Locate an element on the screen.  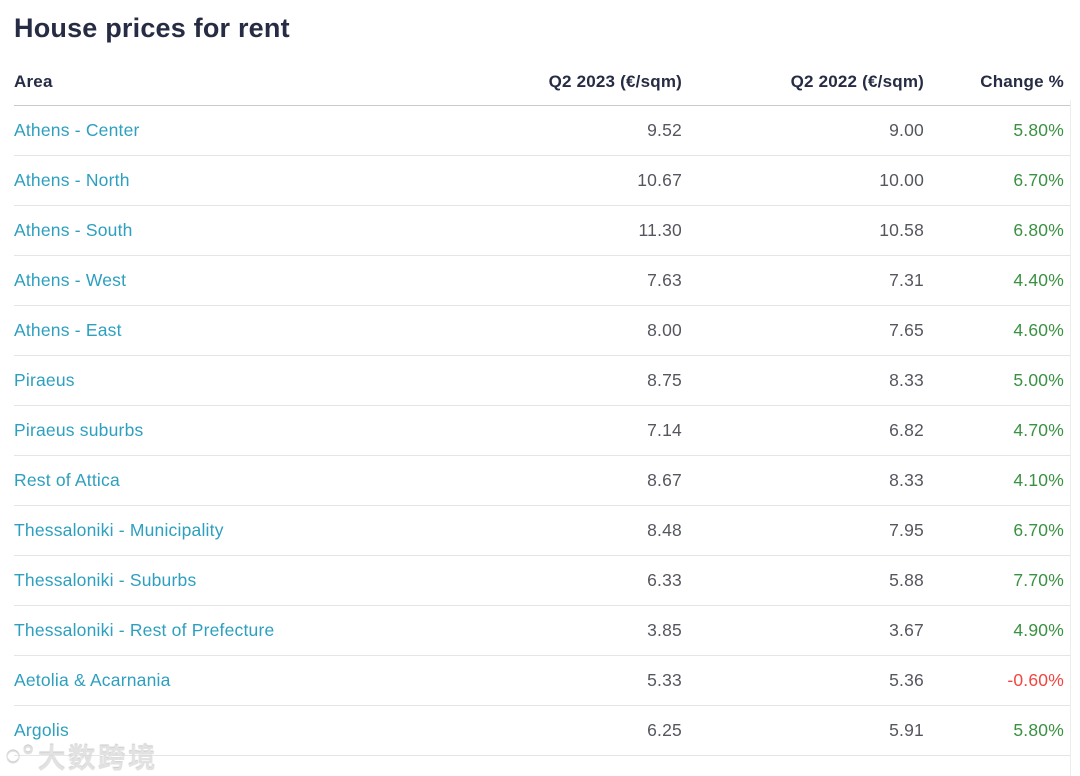
price-q2-2022: 10.58 is located at coordinates (803, 230).